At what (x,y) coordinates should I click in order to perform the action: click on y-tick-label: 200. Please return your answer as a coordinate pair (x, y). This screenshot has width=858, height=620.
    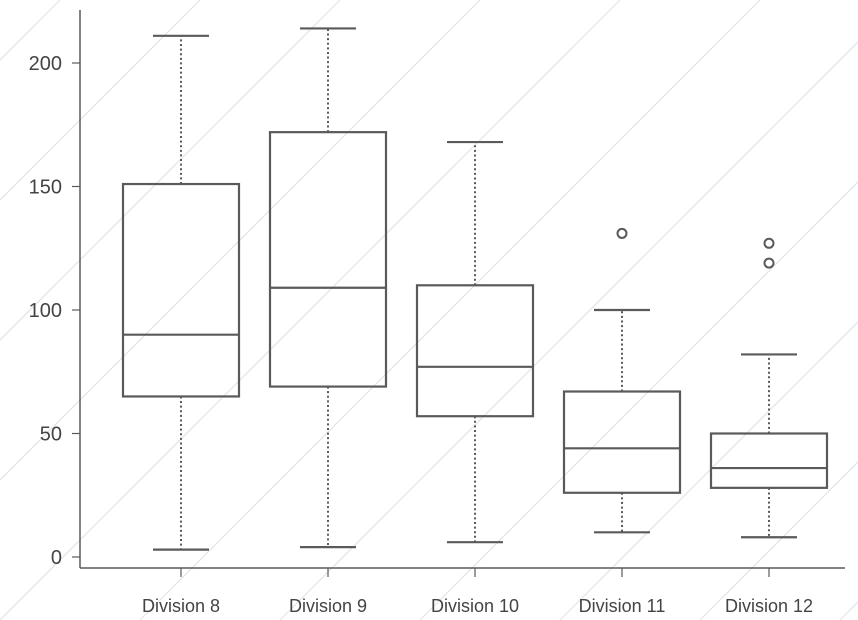
    Looking at the image, I should click on (45, 64).